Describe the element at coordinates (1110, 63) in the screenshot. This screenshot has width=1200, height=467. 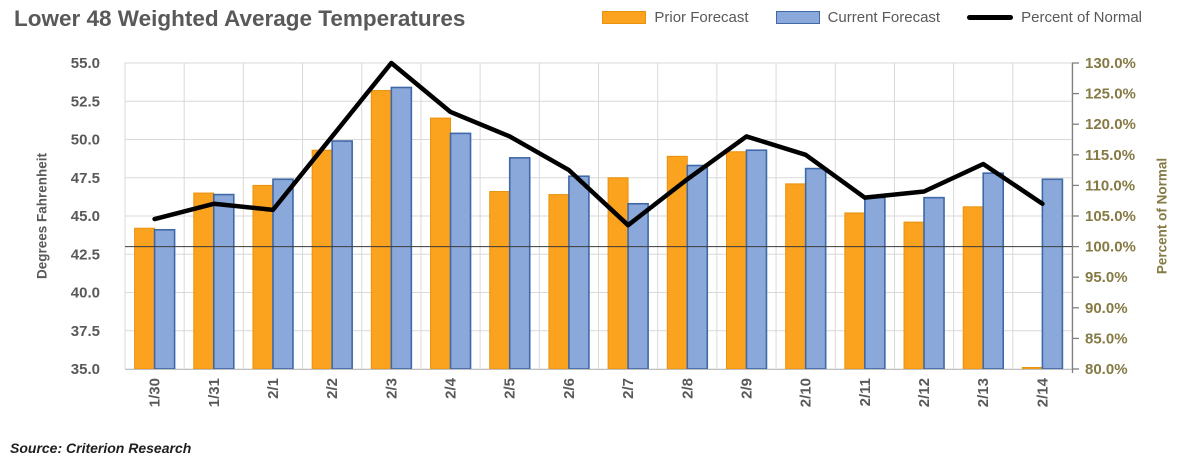
I see `right-axis-tick-label: 130.0%` at that location.